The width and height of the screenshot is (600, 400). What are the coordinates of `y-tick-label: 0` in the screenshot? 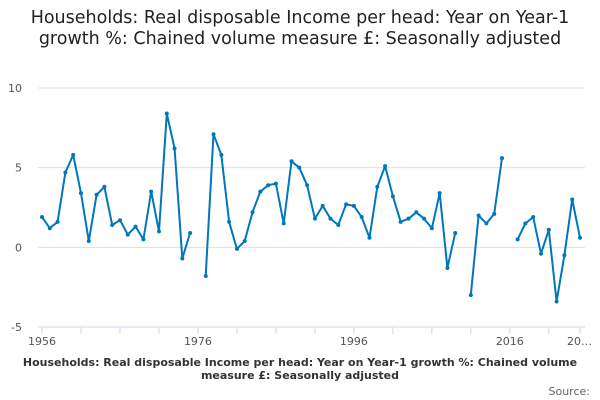 It's located at (18, 247).